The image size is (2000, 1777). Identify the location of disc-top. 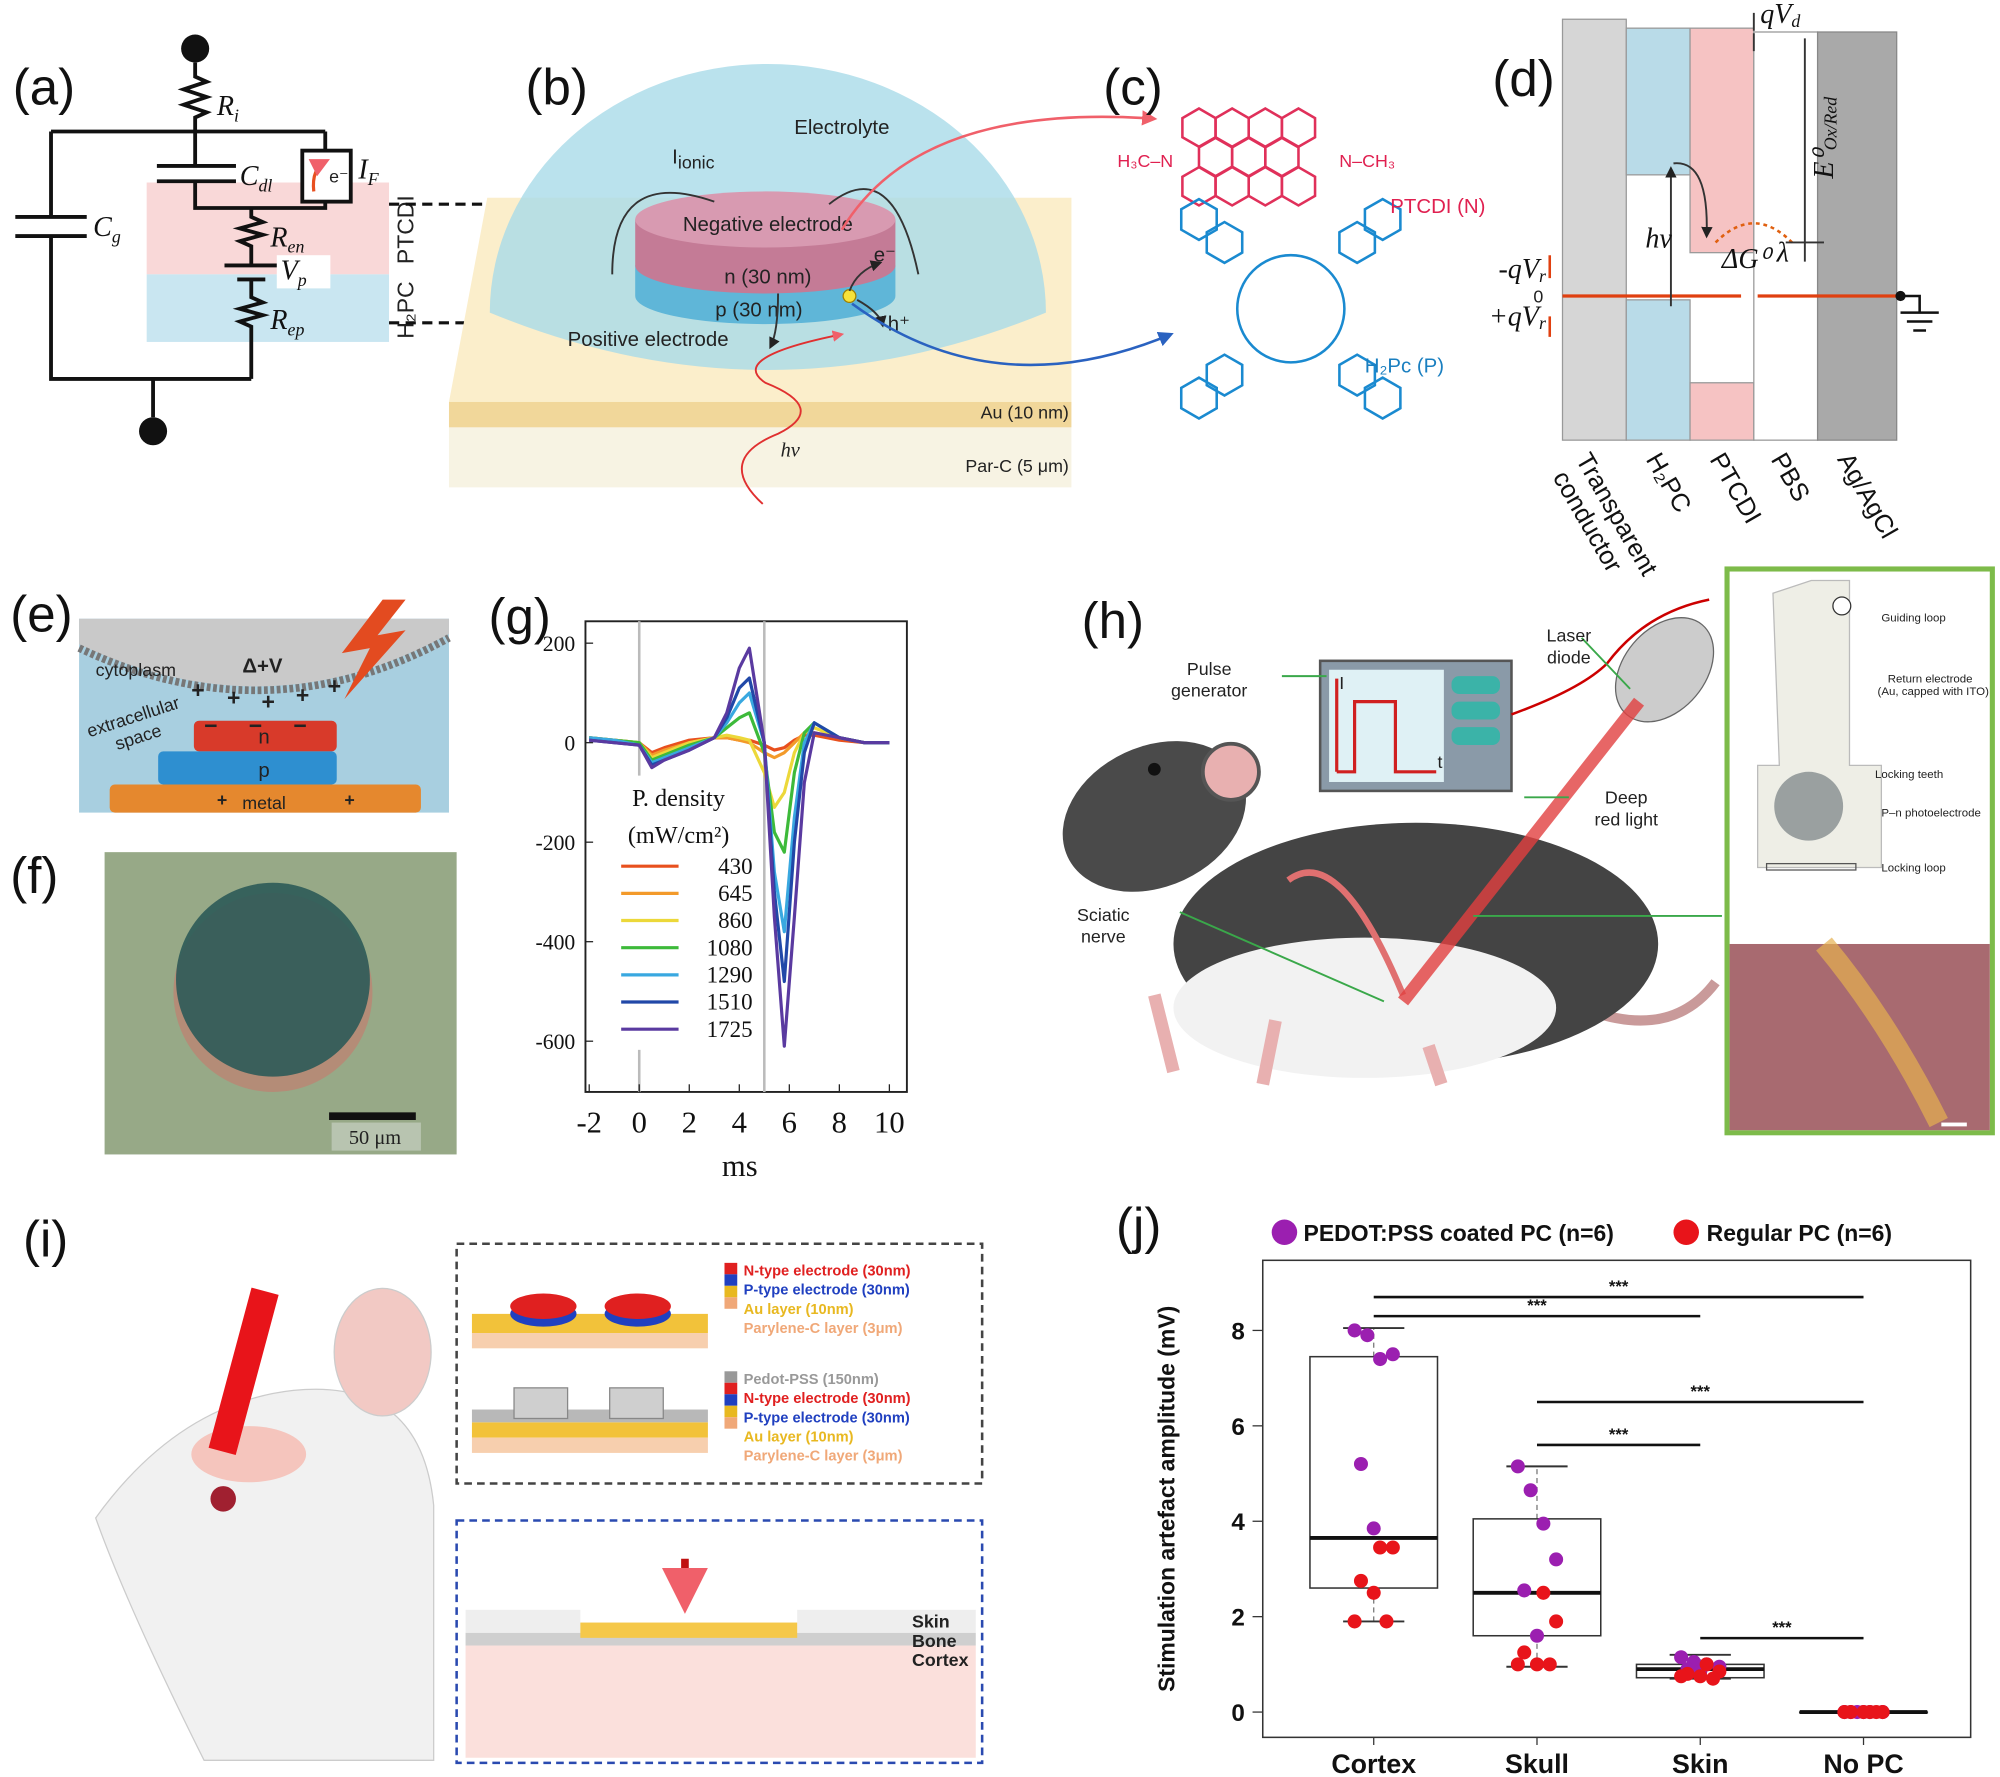
(765, 219).